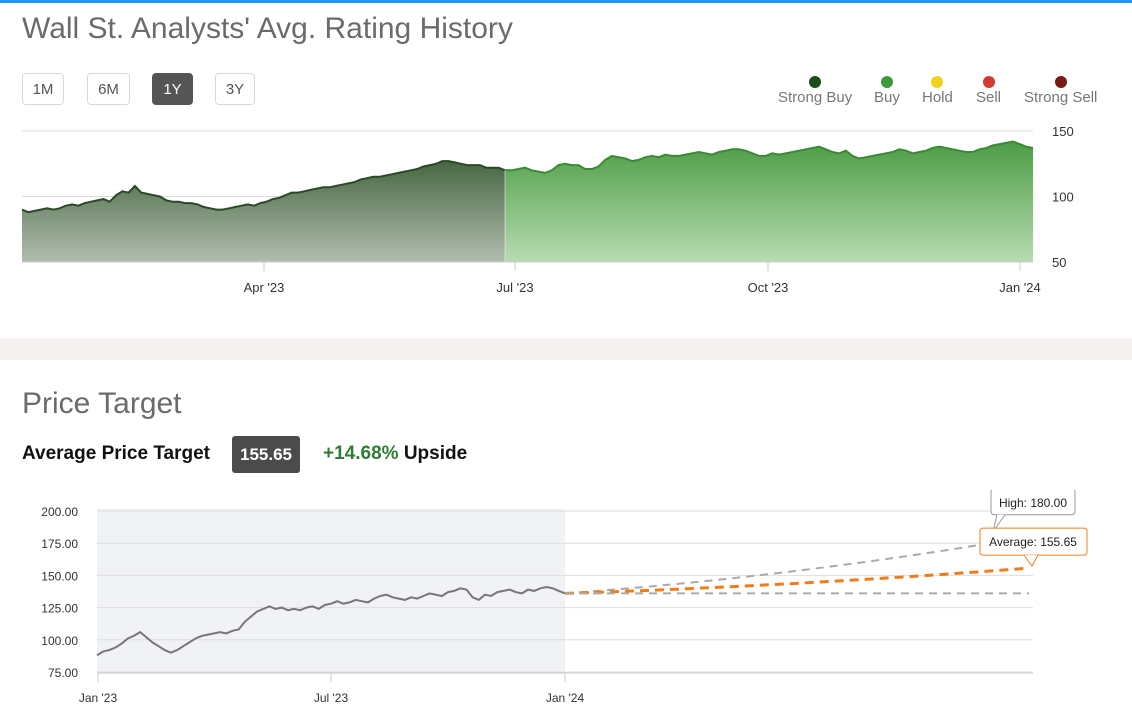 The image size is (1132, 721). What do you see at coordinates (768, 287) in the screenshot?
I see `rating-x-tick-label: Oct '23` at bounding box center [768, 287].